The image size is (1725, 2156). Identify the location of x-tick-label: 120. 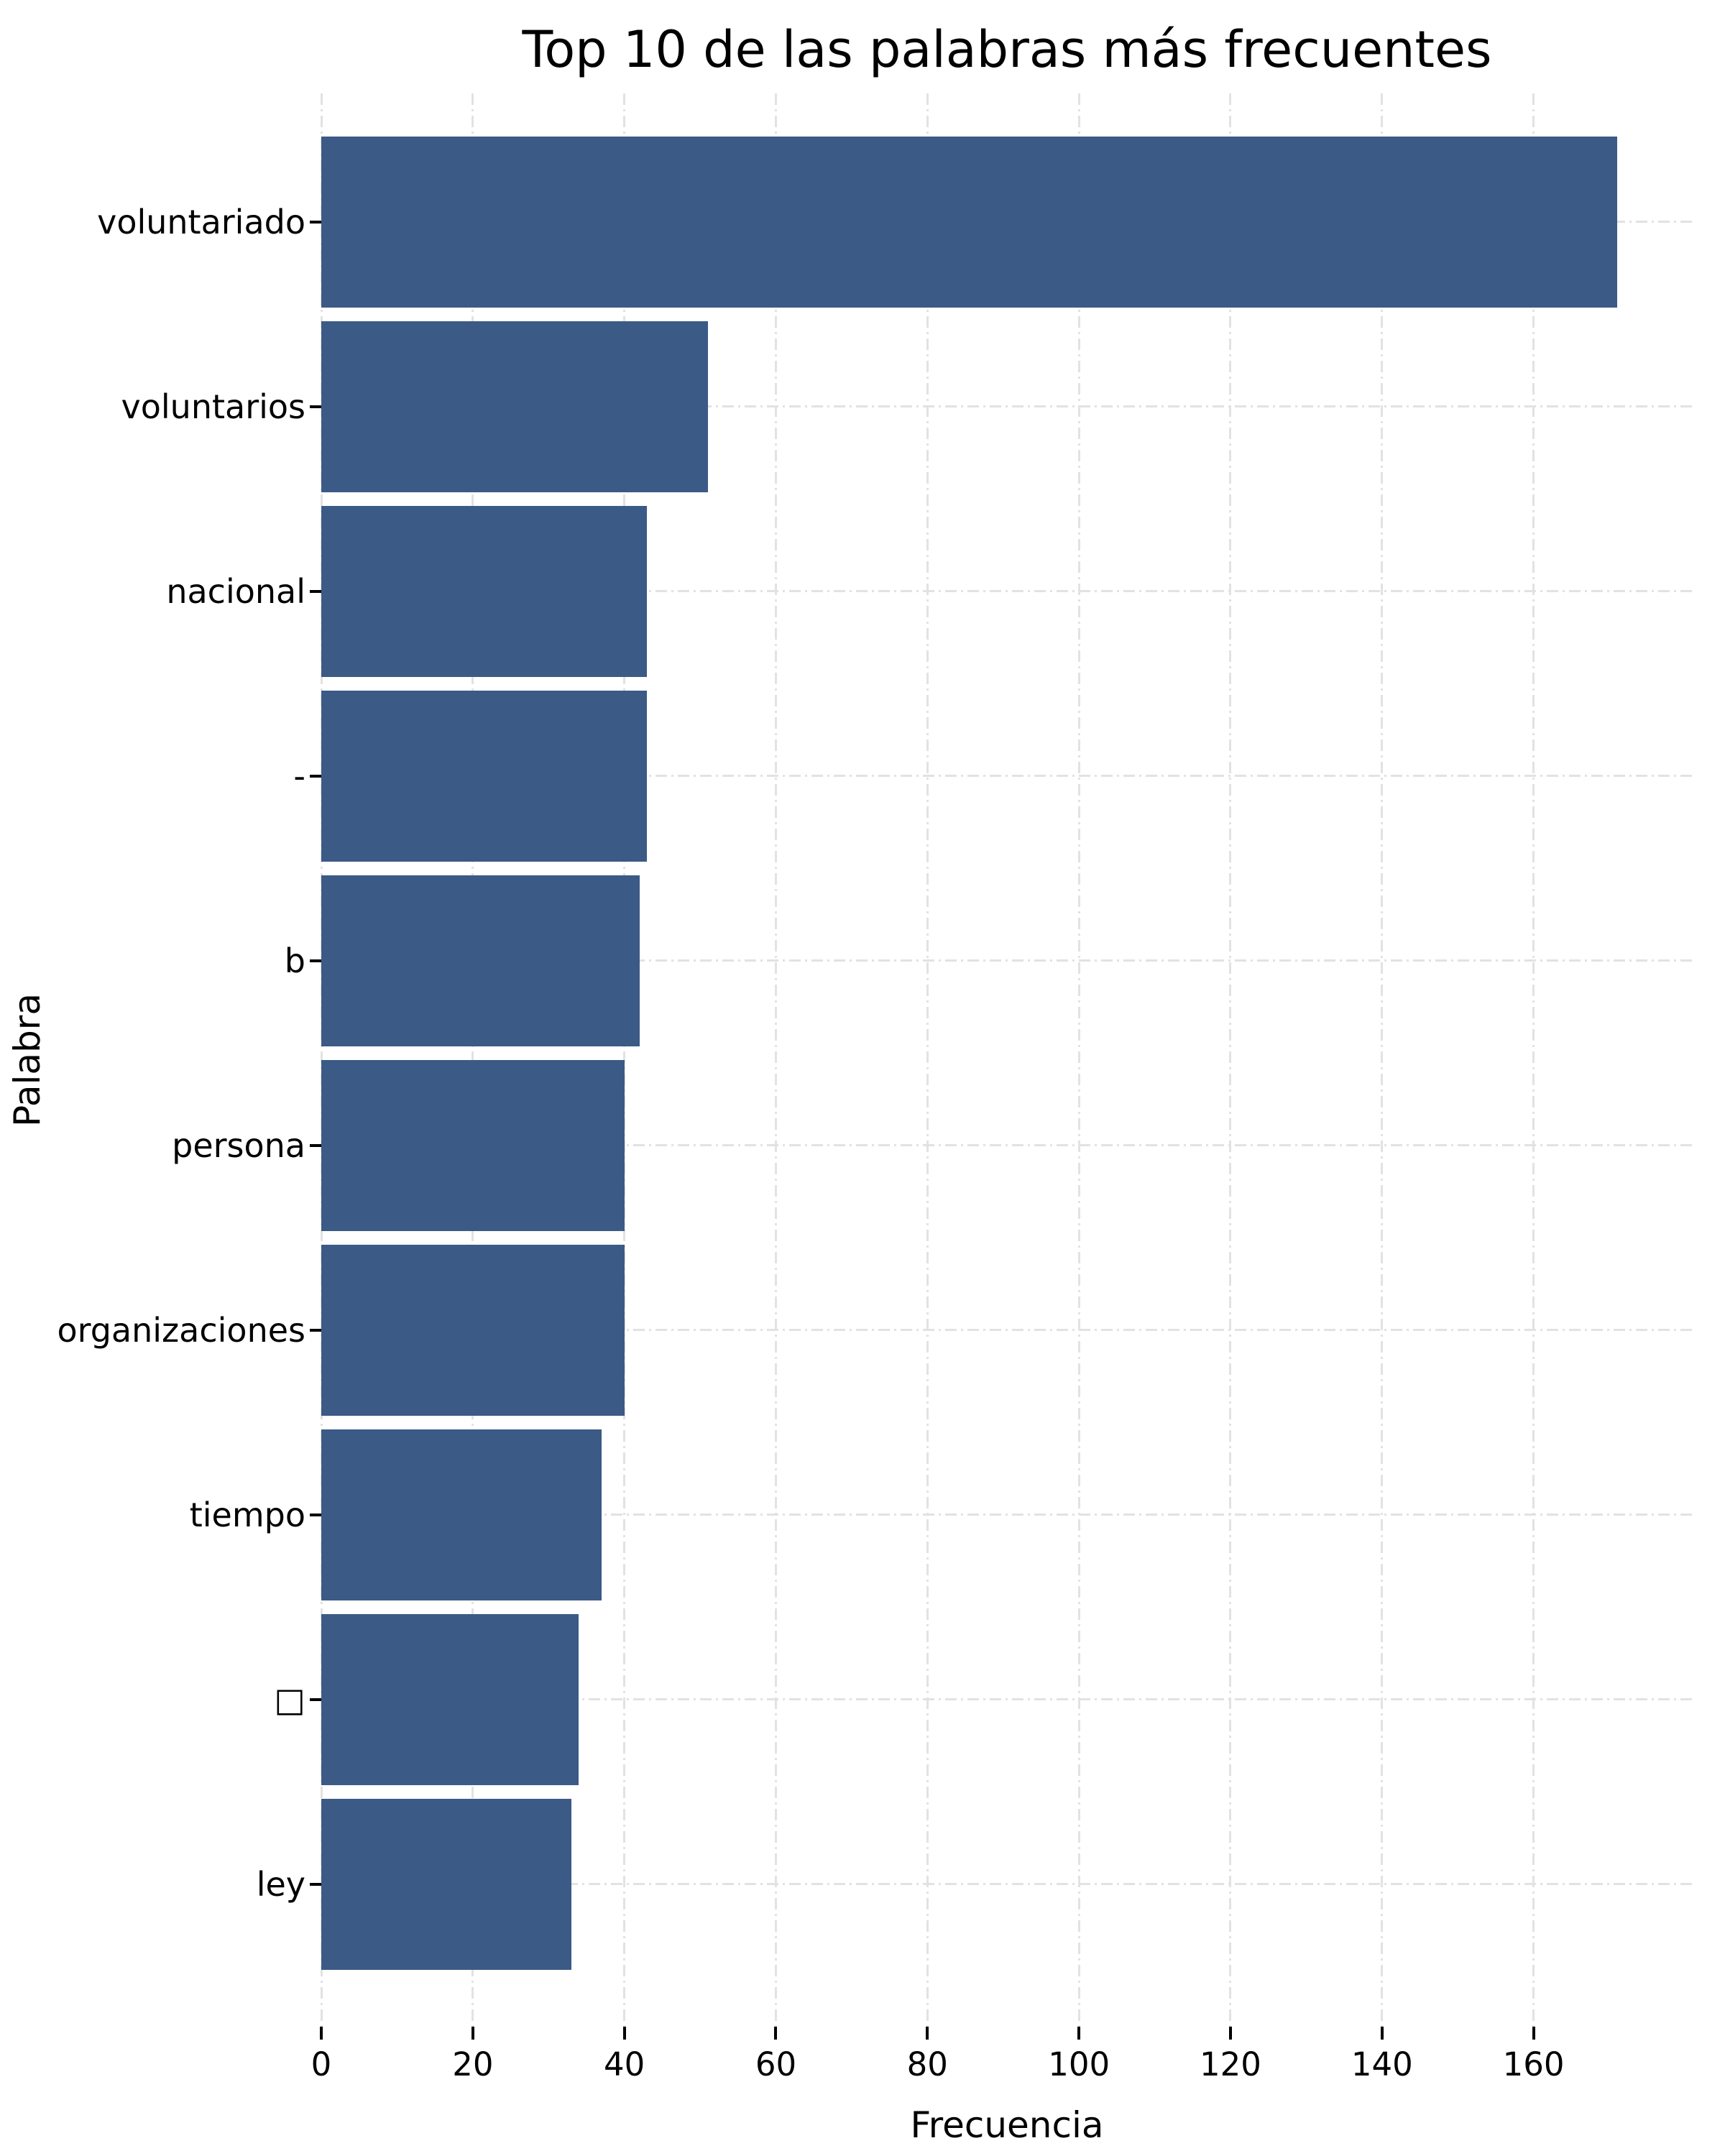
(1230, 2064).